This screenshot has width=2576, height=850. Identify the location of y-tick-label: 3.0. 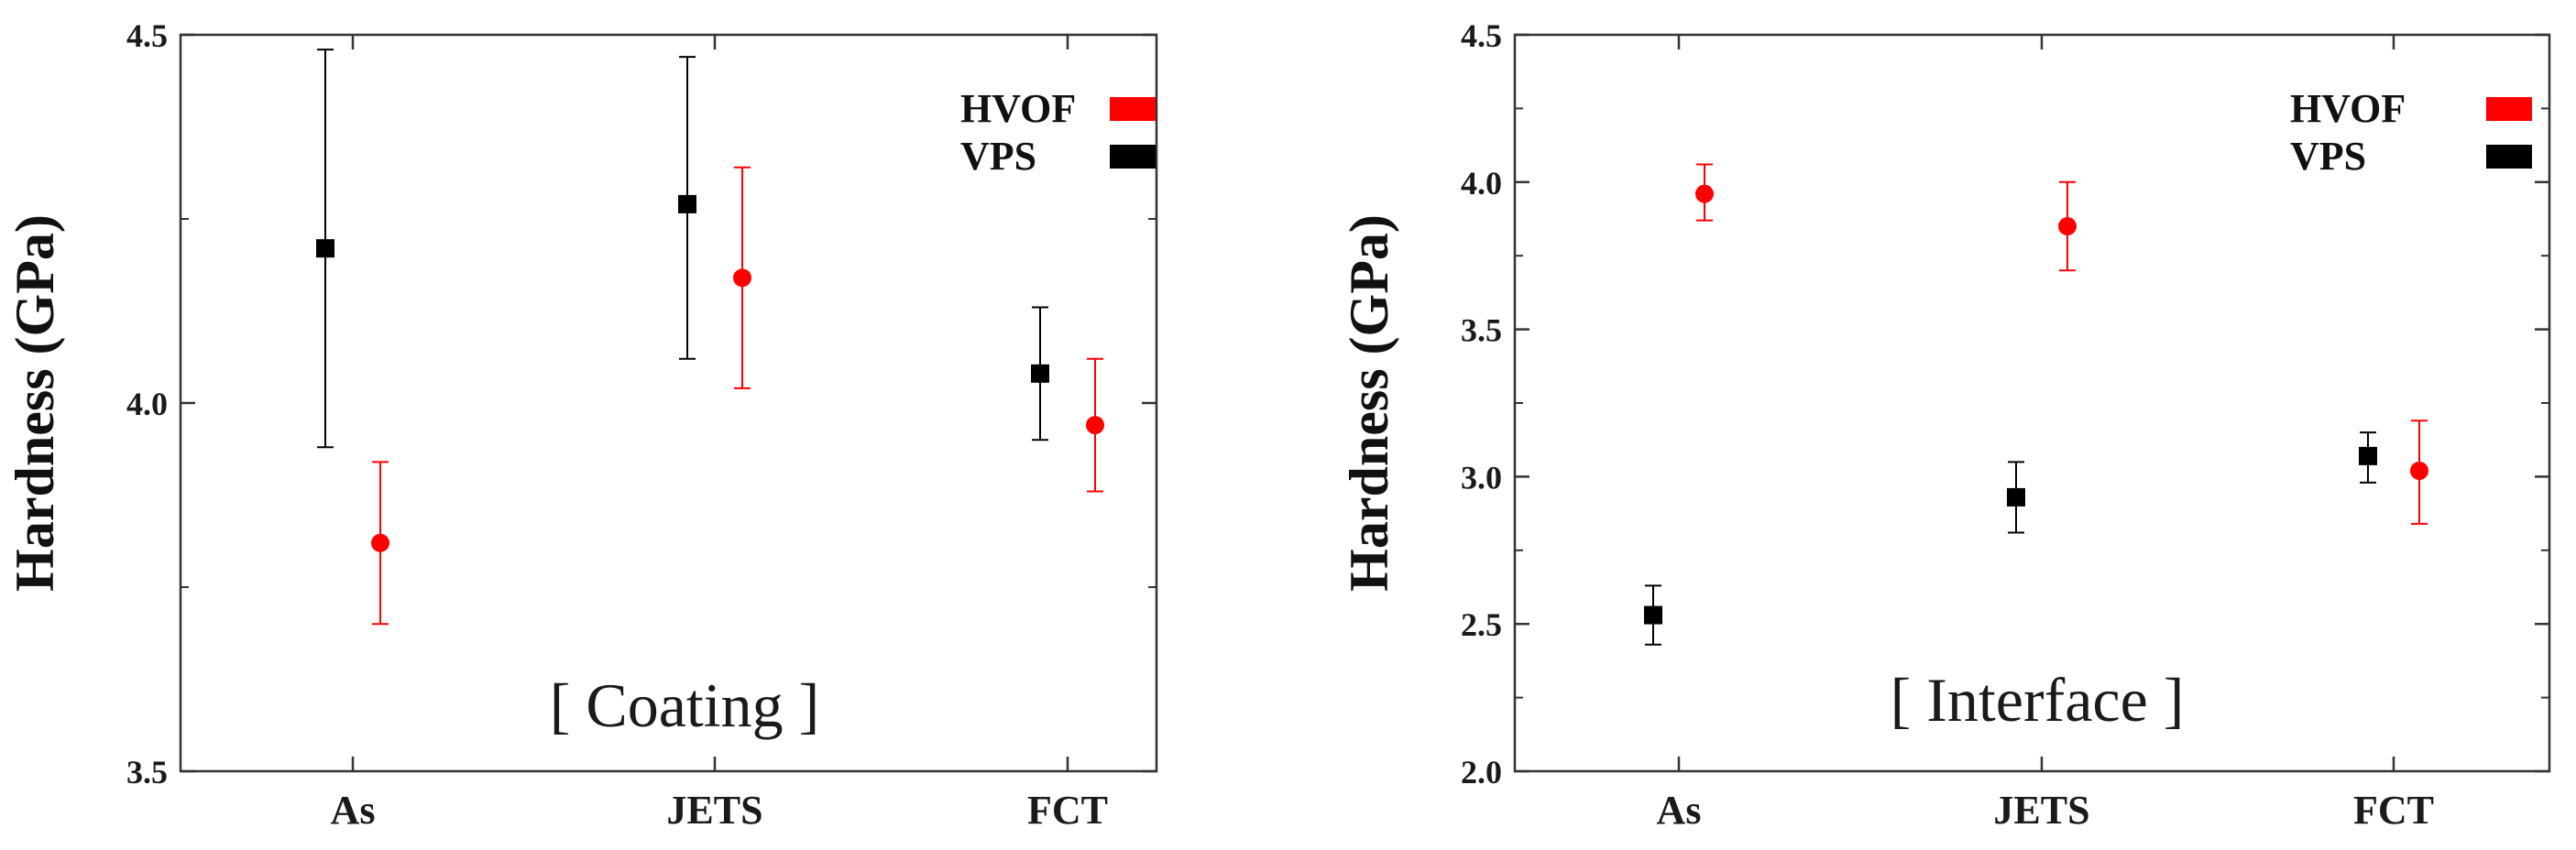
(1481, 478).